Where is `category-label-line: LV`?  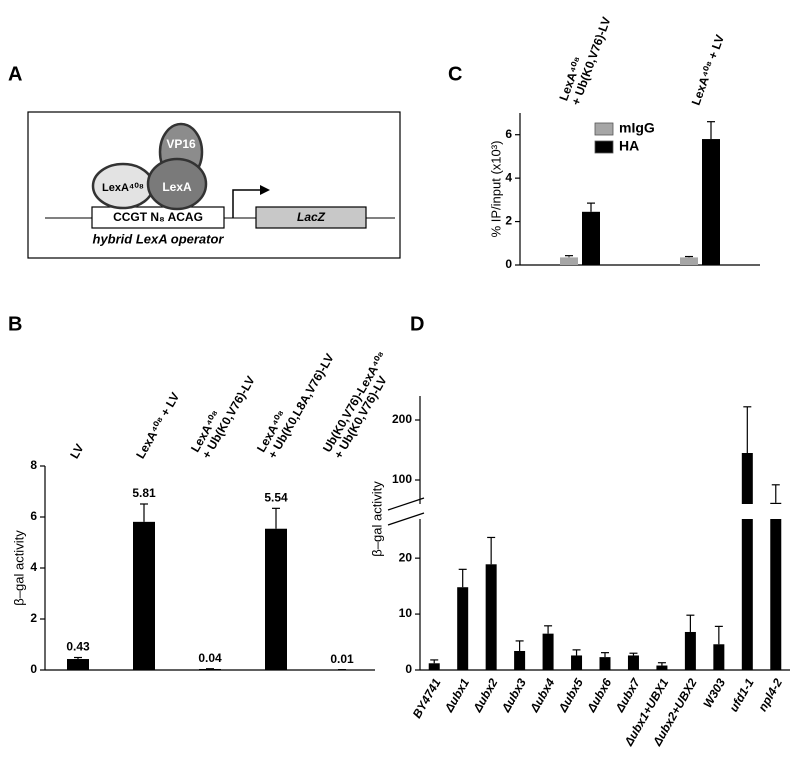 category-label-line: LV is located at coordinates (76, 452).